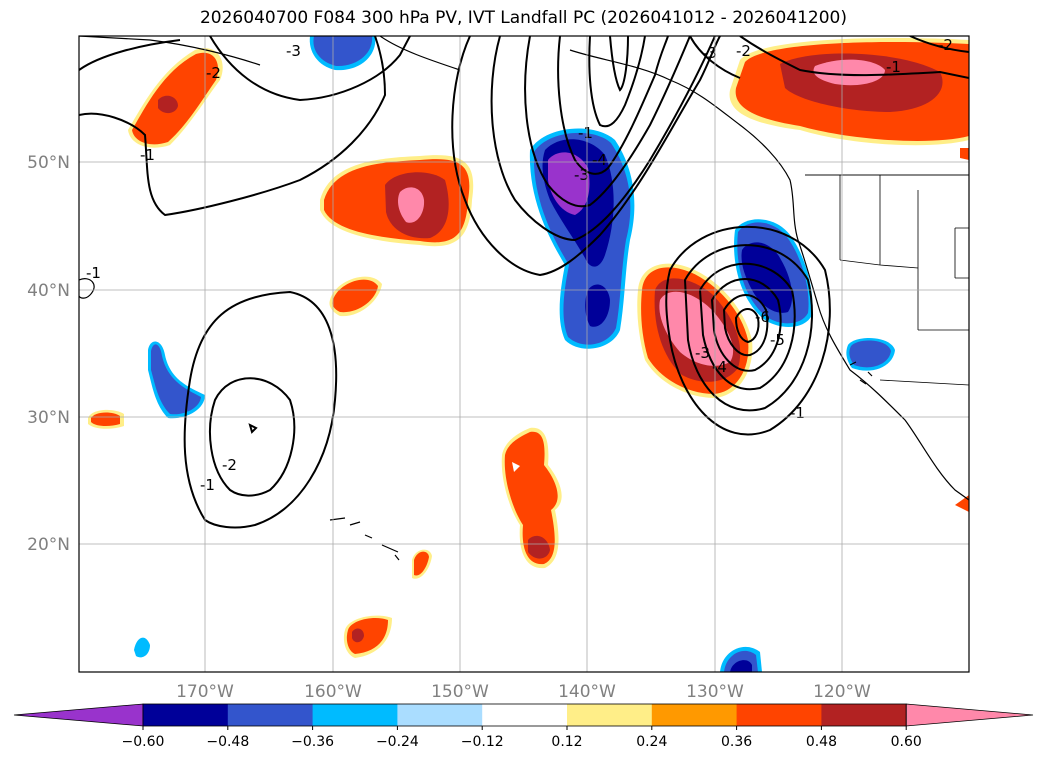 This screenshot has height=765, width=1047. Describe the element at coordinates (531, 498) in the screenshot. I see `pv-positive-subtropical` at that location.